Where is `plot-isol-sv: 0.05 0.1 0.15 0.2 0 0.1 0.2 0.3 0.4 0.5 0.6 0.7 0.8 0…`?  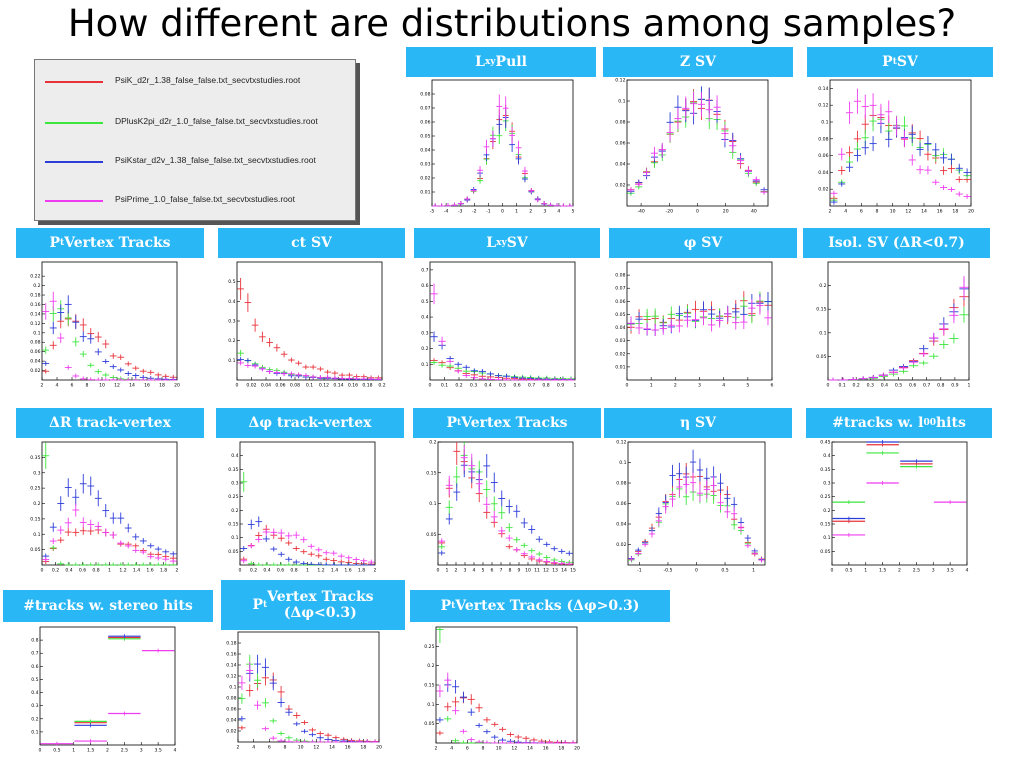
plot-isol-sv: 0.05 0.1 0.15 0.2 0 0.1 0.2 0.3 0.4 0.5 0.6 0.7 0.8 0… is located at coordinates (893, 325).